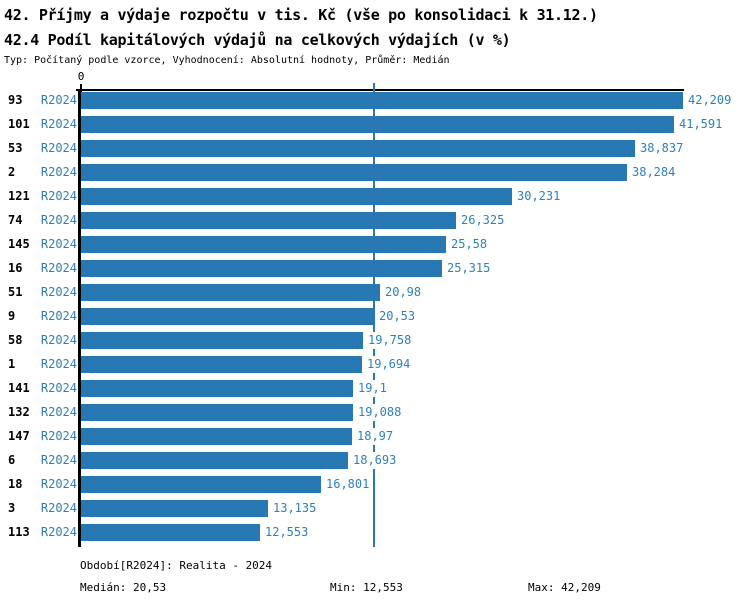  I want to click on bar-value-label: 38,837, so click(662, 148).